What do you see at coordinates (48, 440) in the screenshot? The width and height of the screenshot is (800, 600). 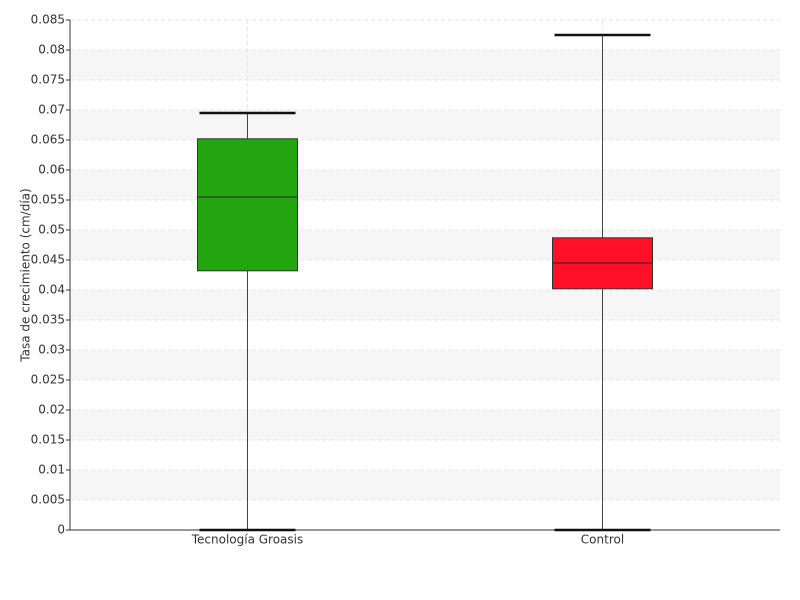 I see `y-tick-label: 0.015` at bounding box center [48, 440].